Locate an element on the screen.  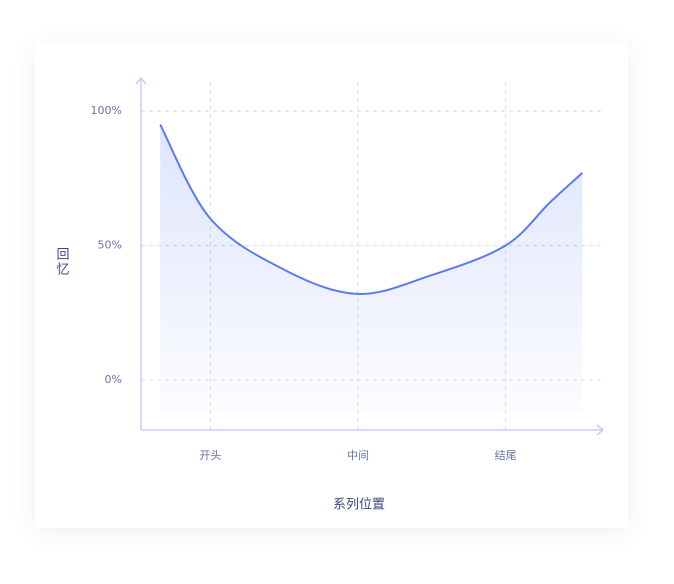
x-tick-label: 开头 is located at coordinates (210, 455).